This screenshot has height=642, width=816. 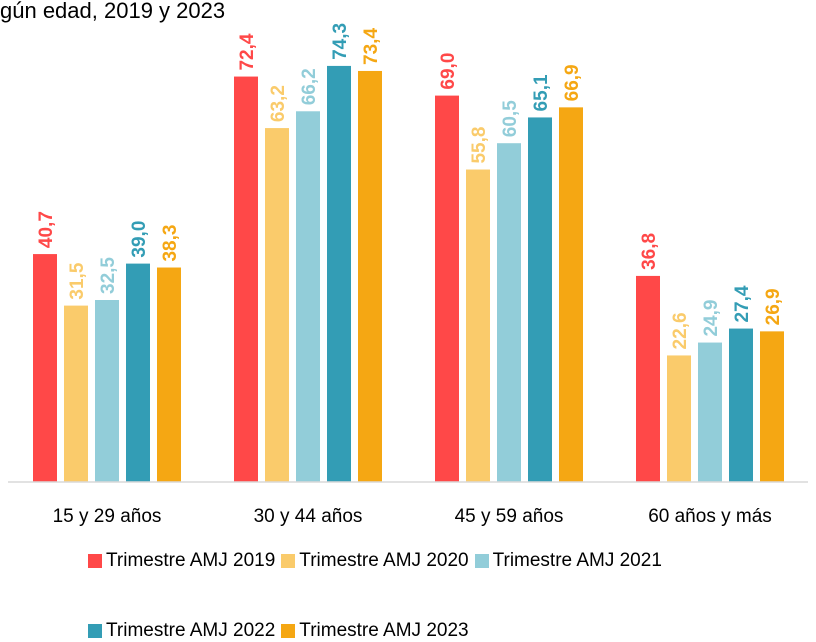 What do you see at coordinates (247, 51) in the screenshot?
I see `data-label-1-cat-2: 72,4` at bounding box center [247, 51].